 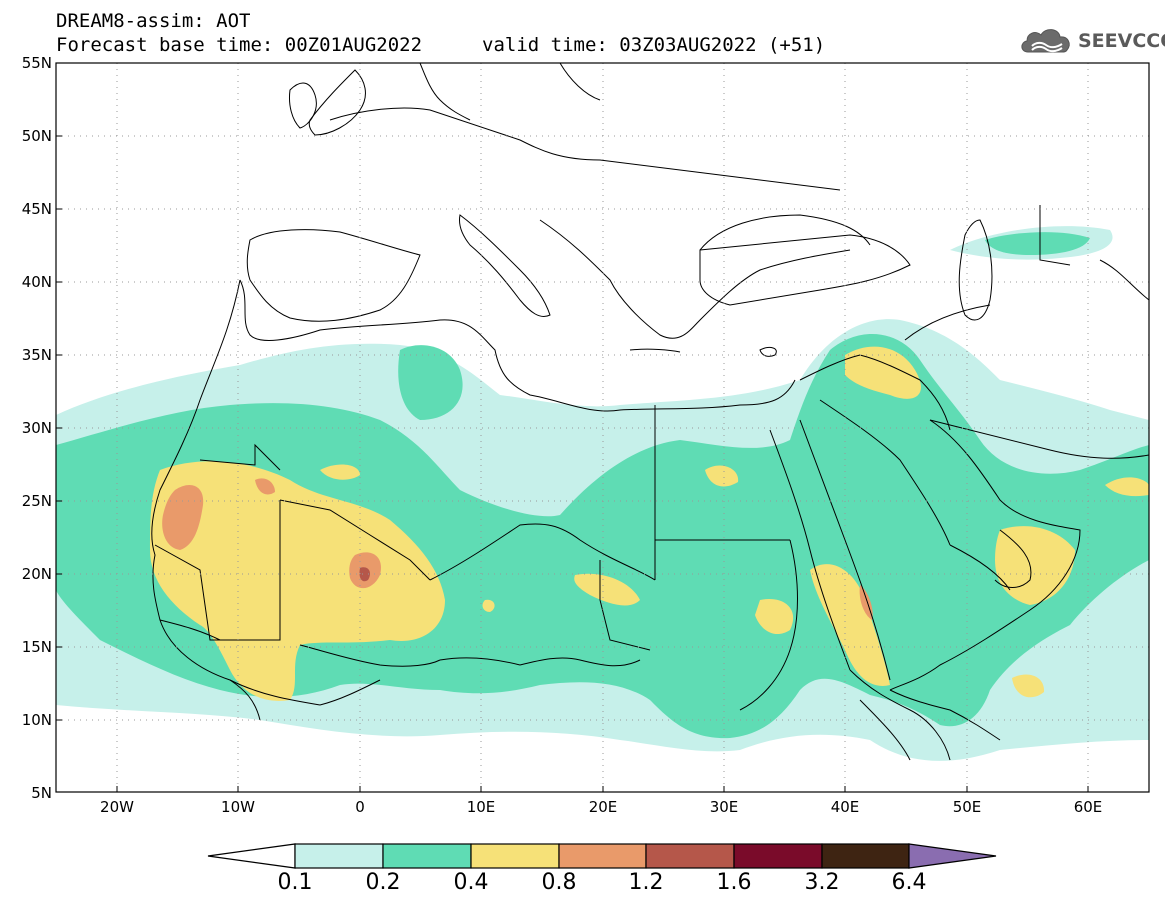 What do you see at coordinates (41, 793) in the screenshot?
I see `lat-label: 5N` at bounding box center [41, 793].